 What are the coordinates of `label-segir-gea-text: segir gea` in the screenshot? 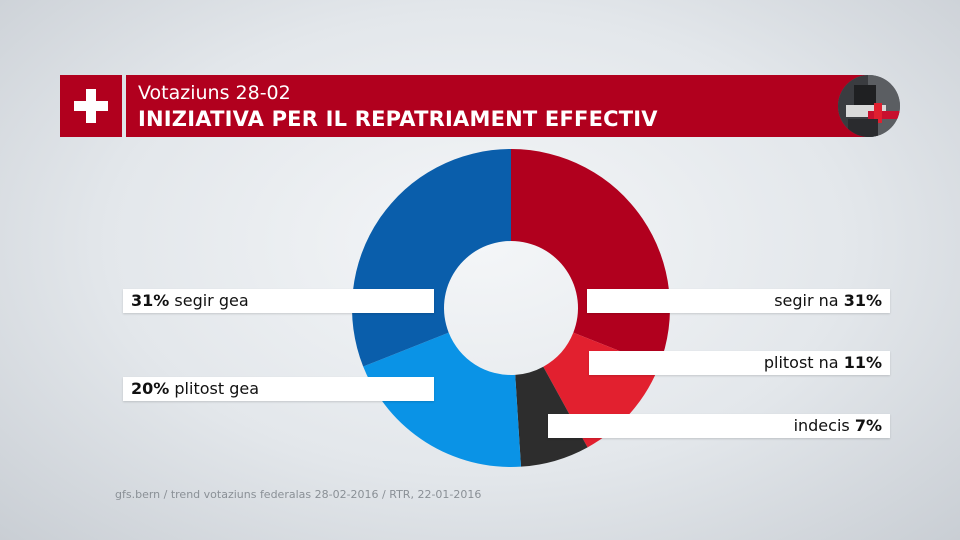 It's located at (211, 300).